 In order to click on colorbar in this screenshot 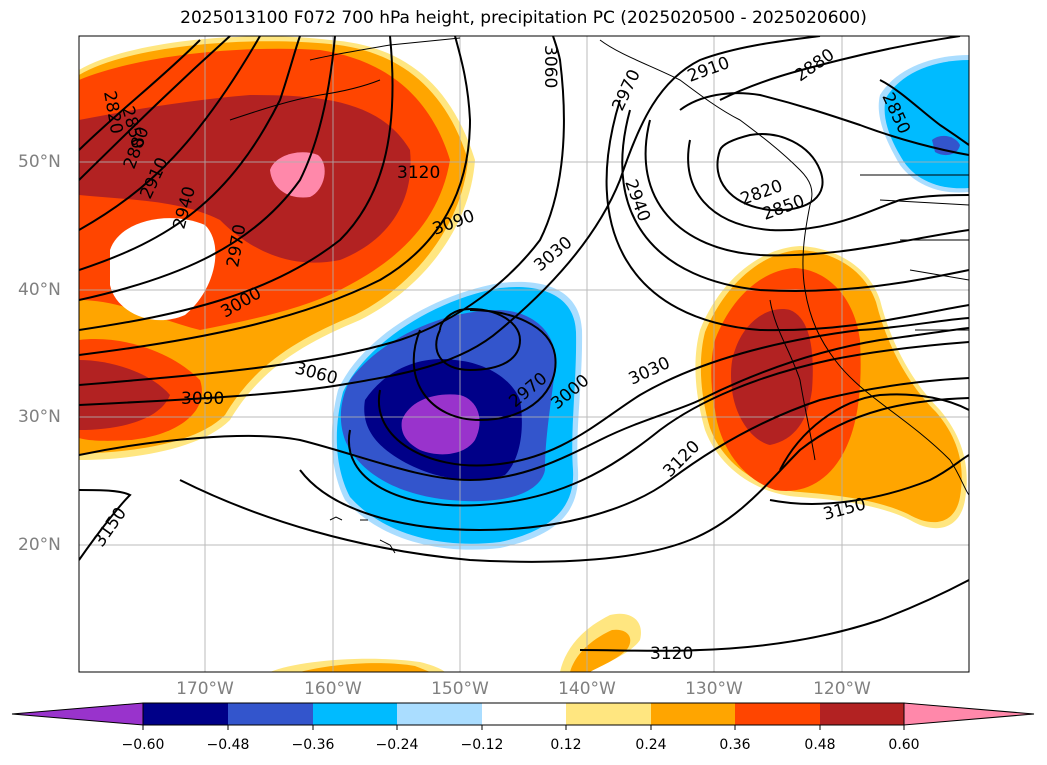, I will do `click(523, 716)`.